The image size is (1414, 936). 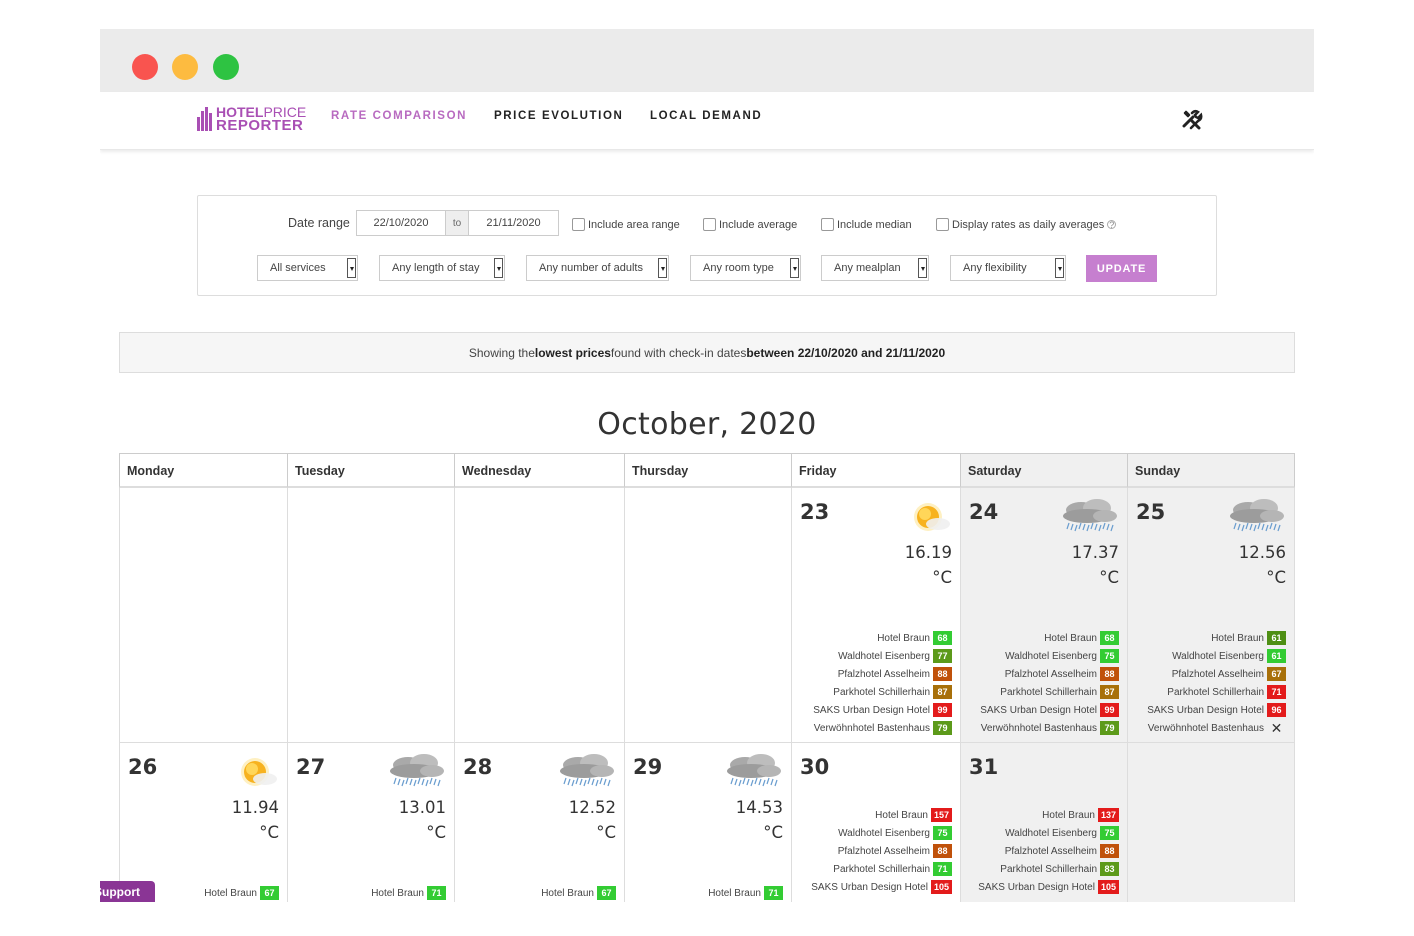 I want to click on hotel-price-reporter-logo: HOTELPRICE REPORTER, so click(x=251, y=119).